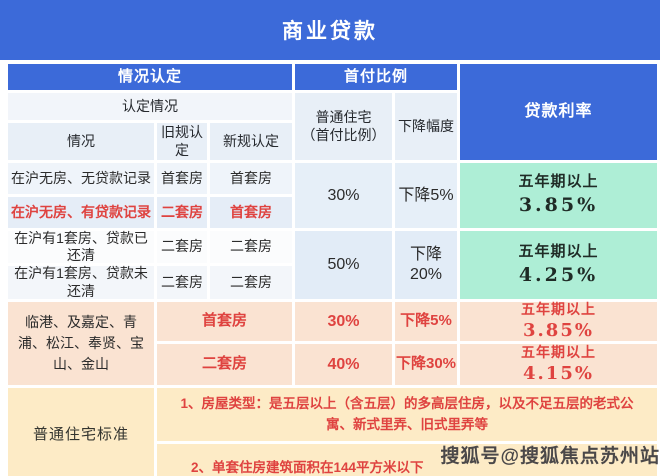 The height and width of the screenshot is (476, 660). Describe the element at coordinates (376, 77) in the screenshot. I see `header-group-down-payment: 首付比例` at that location.